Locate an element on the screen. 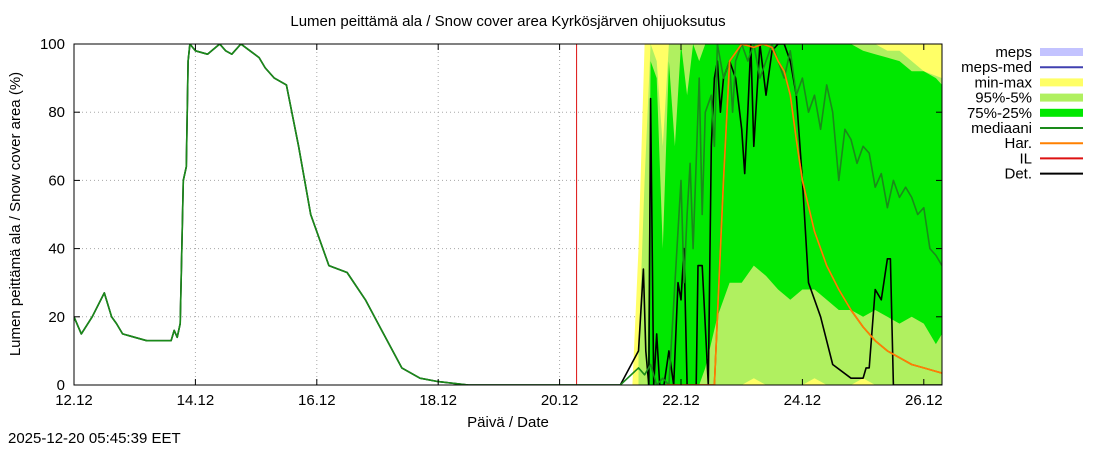 The width and height of the screenshot is (1100, 450). x-axis-label: Päivä / Date is located at coordinates (508, 422).